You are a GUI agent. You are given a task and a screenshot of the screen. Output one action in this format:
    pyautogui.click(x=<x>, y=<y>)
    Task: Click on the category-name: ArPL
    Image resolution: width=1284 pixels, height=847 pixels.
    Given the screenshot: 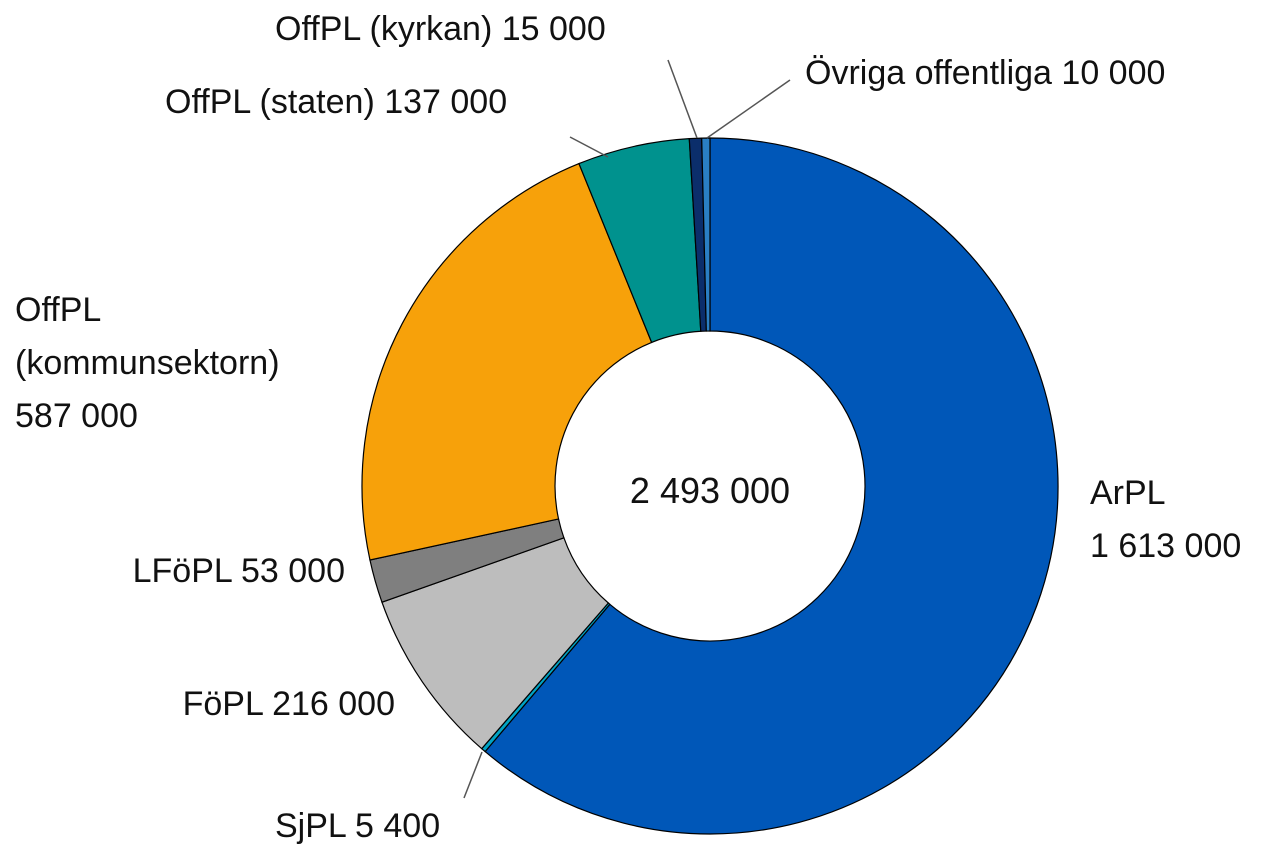 What is the action you would take?
    pyautogui.click(x=1128, y=493)
    